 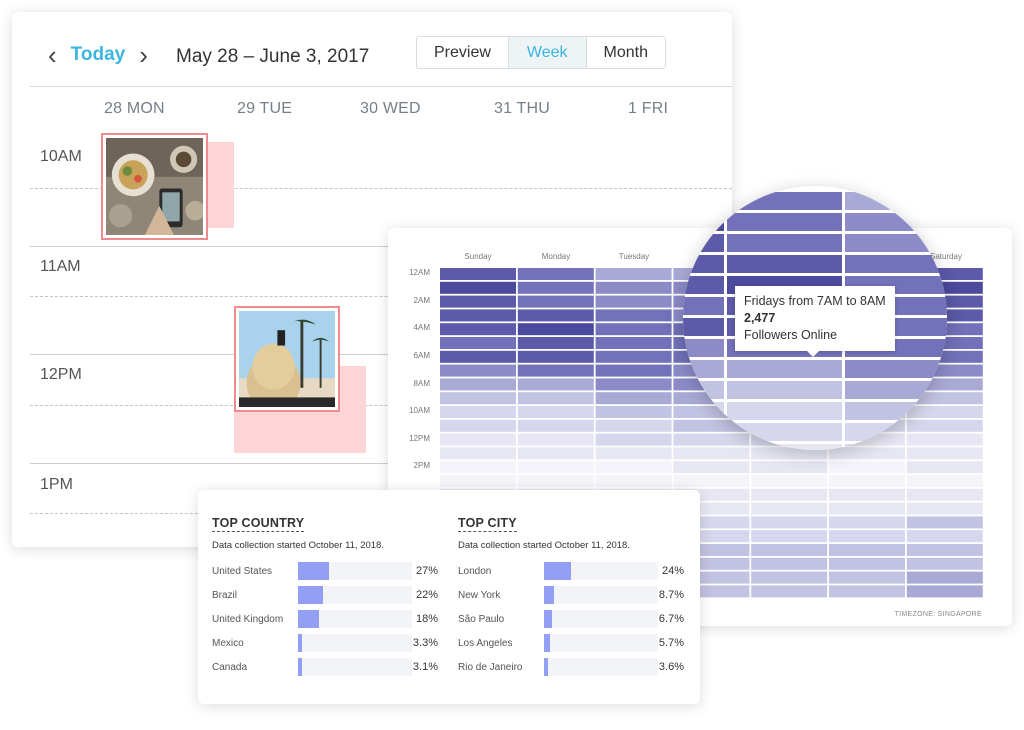 I want to click on today-button: Today, so click(x=98, y=54).